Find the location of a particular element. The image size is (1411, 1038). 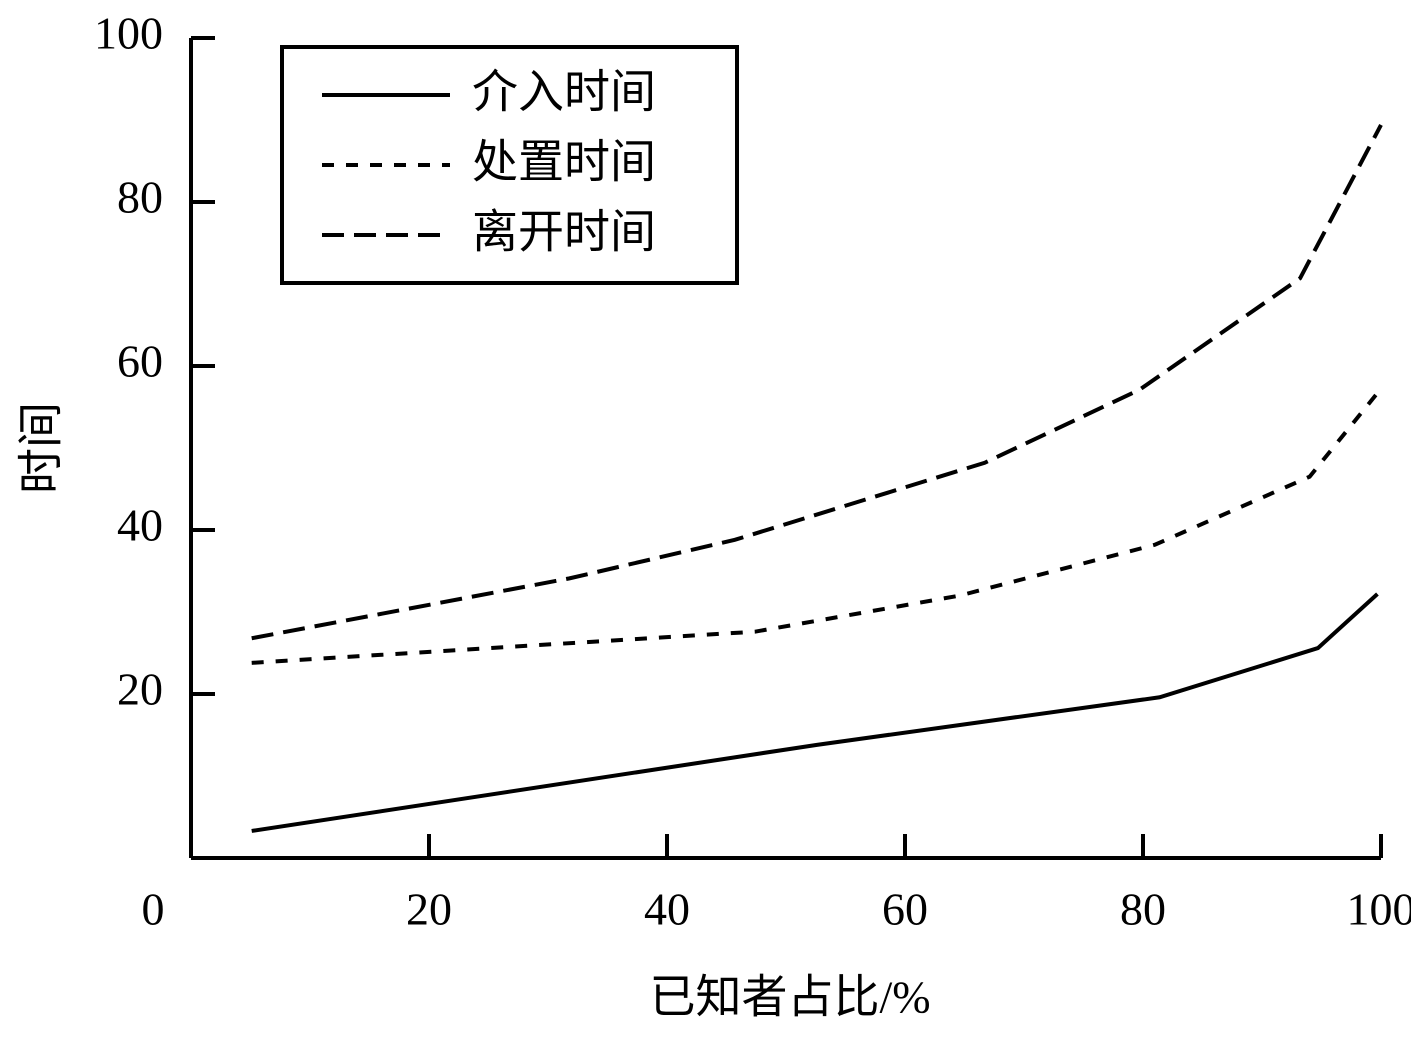

x-axis-label: 已知者占比/% is located at coordinates (789, 997).